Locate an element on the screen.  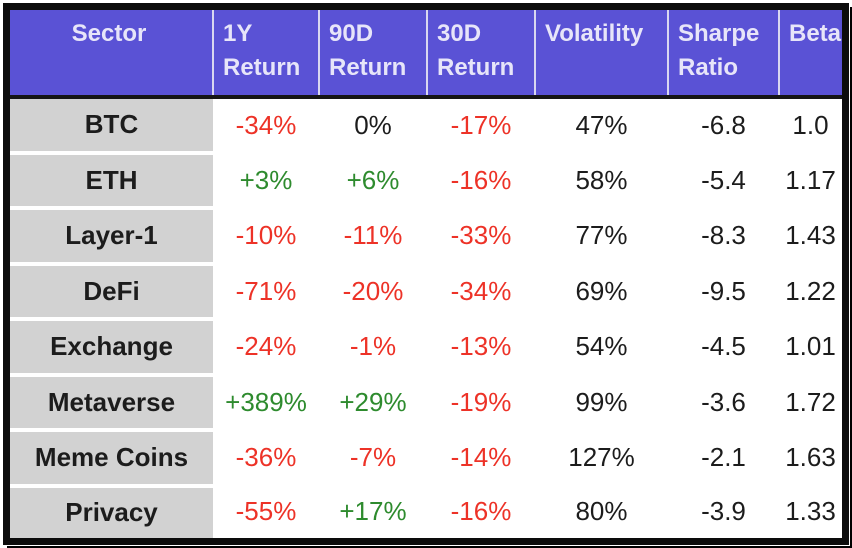
cell-volatility: 80% is located at coordinates (601, 511).